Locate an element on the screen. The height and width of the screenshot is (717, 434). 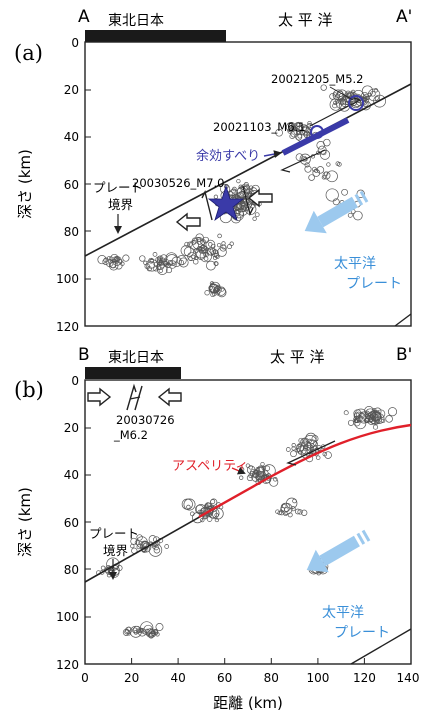
region-bar-label: 東北日本 is located at coordinates (136, 21).